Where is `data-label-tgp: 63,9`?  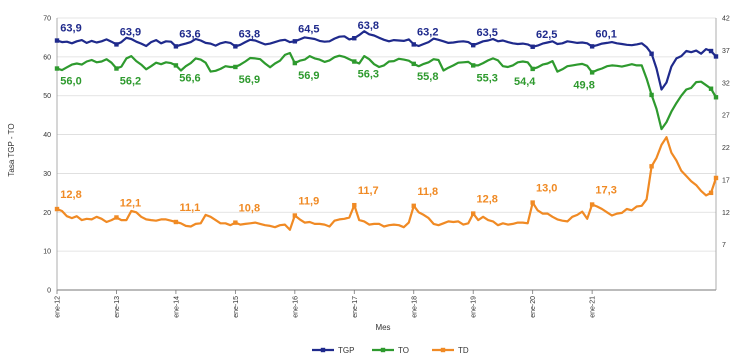
data-label-tgp: 63,9 is located at coordinates (70, 29).